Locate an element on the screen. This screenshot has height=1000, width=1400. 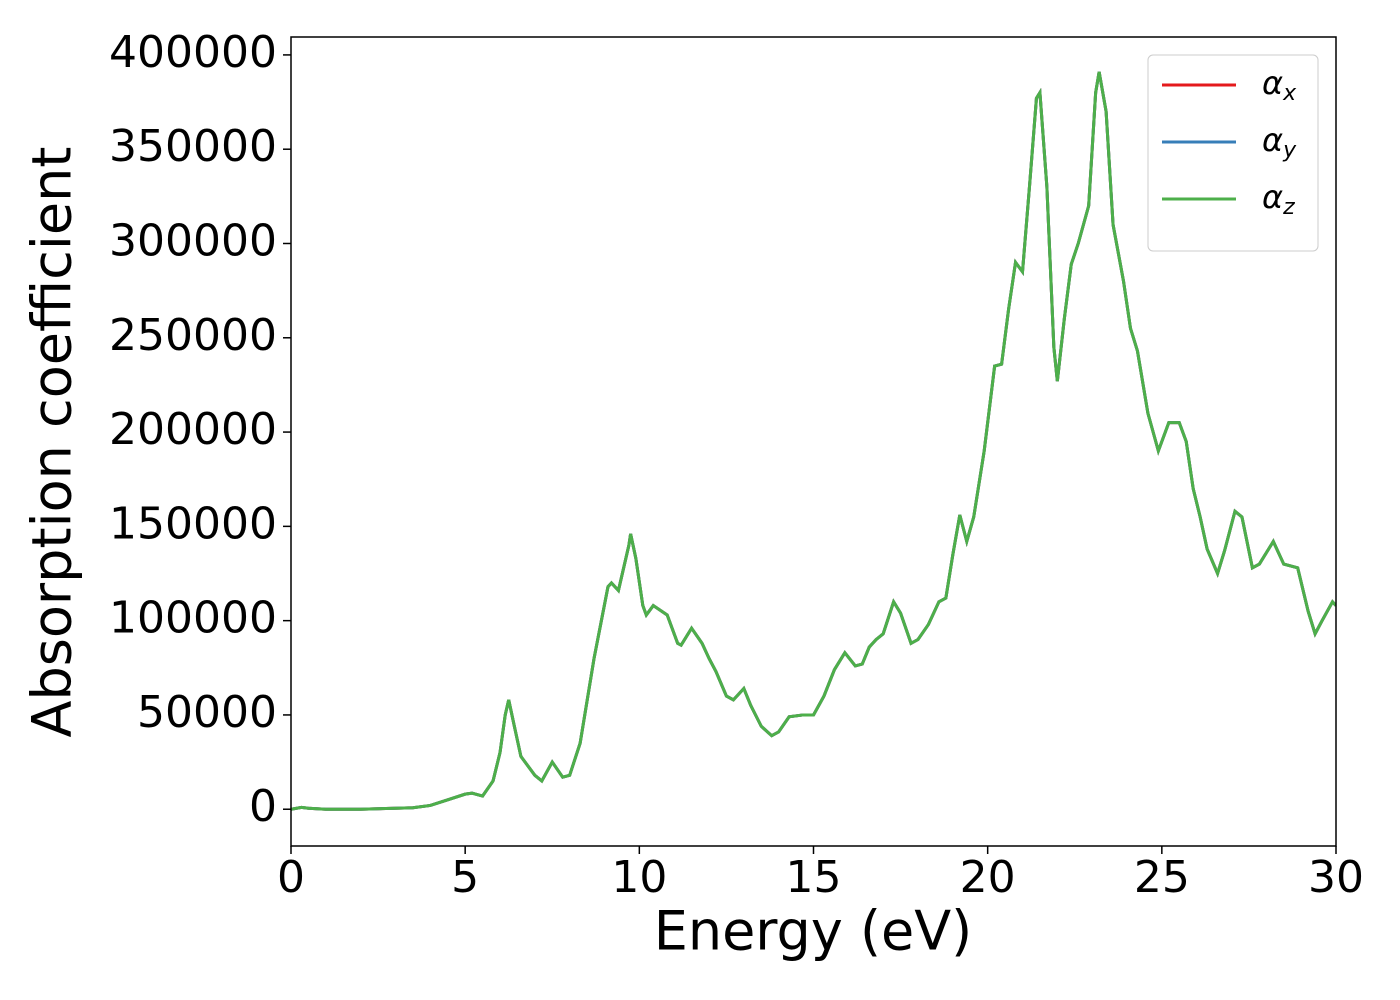
x-tick-label: 30 is located at coordinates (1336, 877).